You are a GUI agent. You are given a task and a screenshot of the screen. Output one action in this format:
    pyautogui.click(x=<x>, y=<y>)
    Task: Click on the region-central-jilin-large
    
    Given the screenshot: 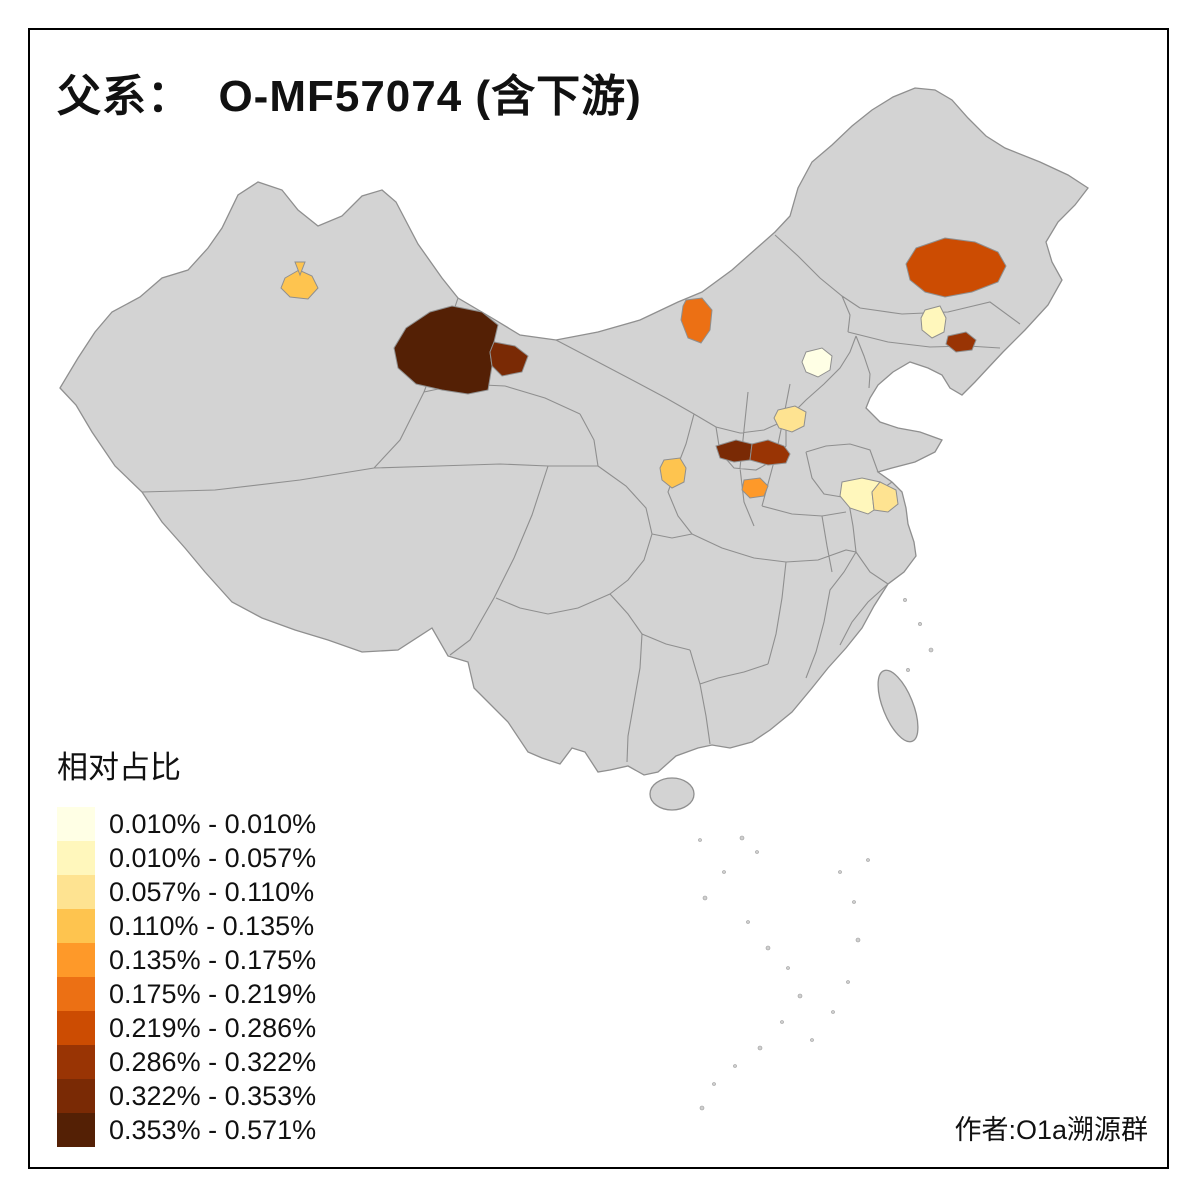 What is the action you would take?
    pyautogui.click(x=956, y=267)
    